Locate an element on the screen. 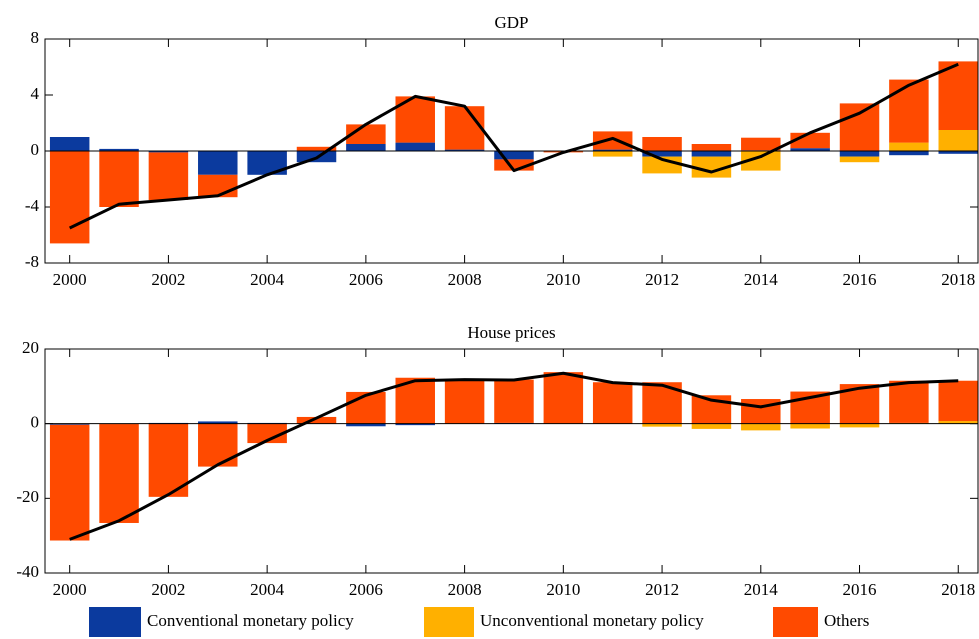 This screenshot has height=639, width=979. y-tick-label: 20 is located at coordinates (30, 347).